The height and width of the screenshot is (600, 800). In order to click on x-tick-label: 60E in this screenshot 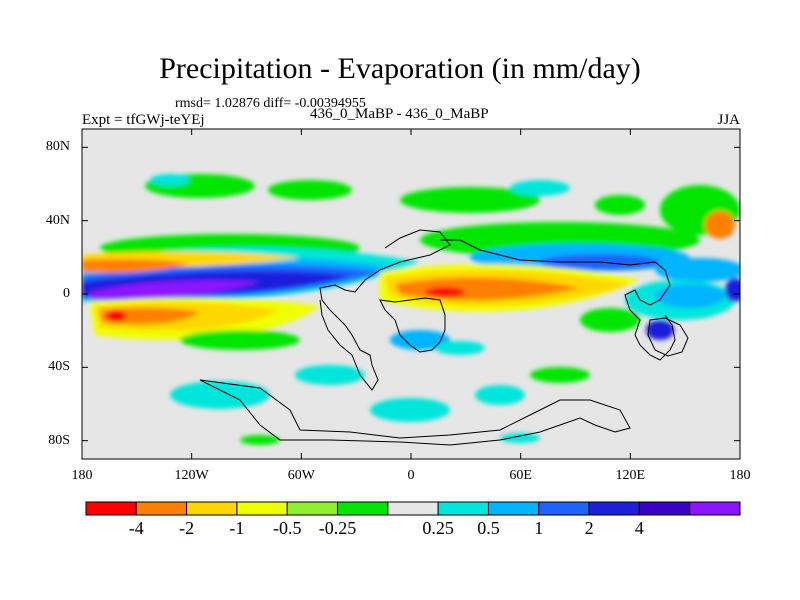, I will do `click(520, 475)`.